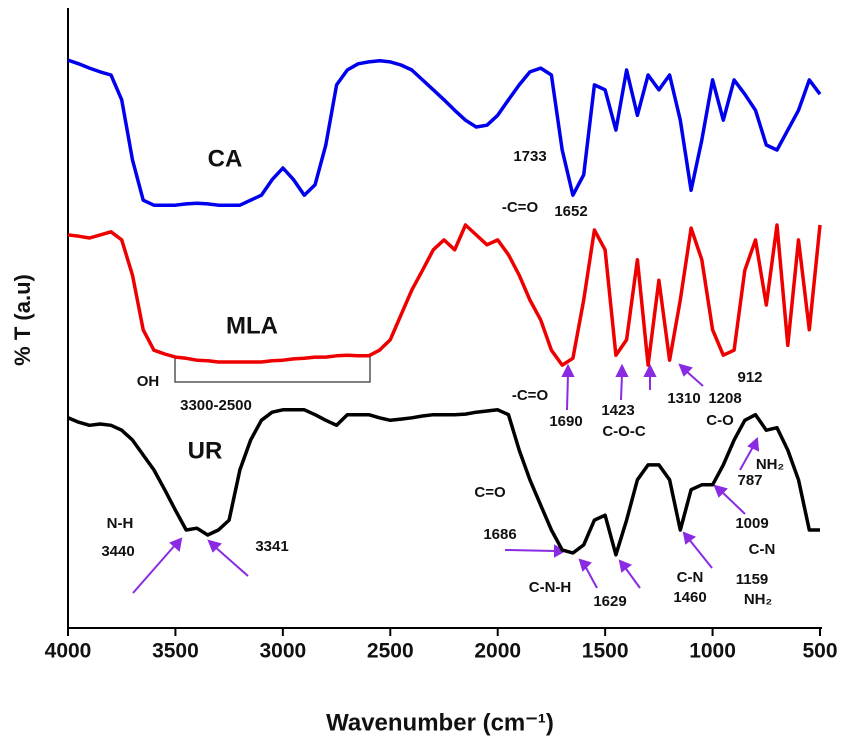 Image resolution: width=848 pixels, height=748 pixels. Describe the element at coordinates (440, 722) in the screenshot. I see `x-axis-label: Wavenumber (cm⁻¹)` at that location.